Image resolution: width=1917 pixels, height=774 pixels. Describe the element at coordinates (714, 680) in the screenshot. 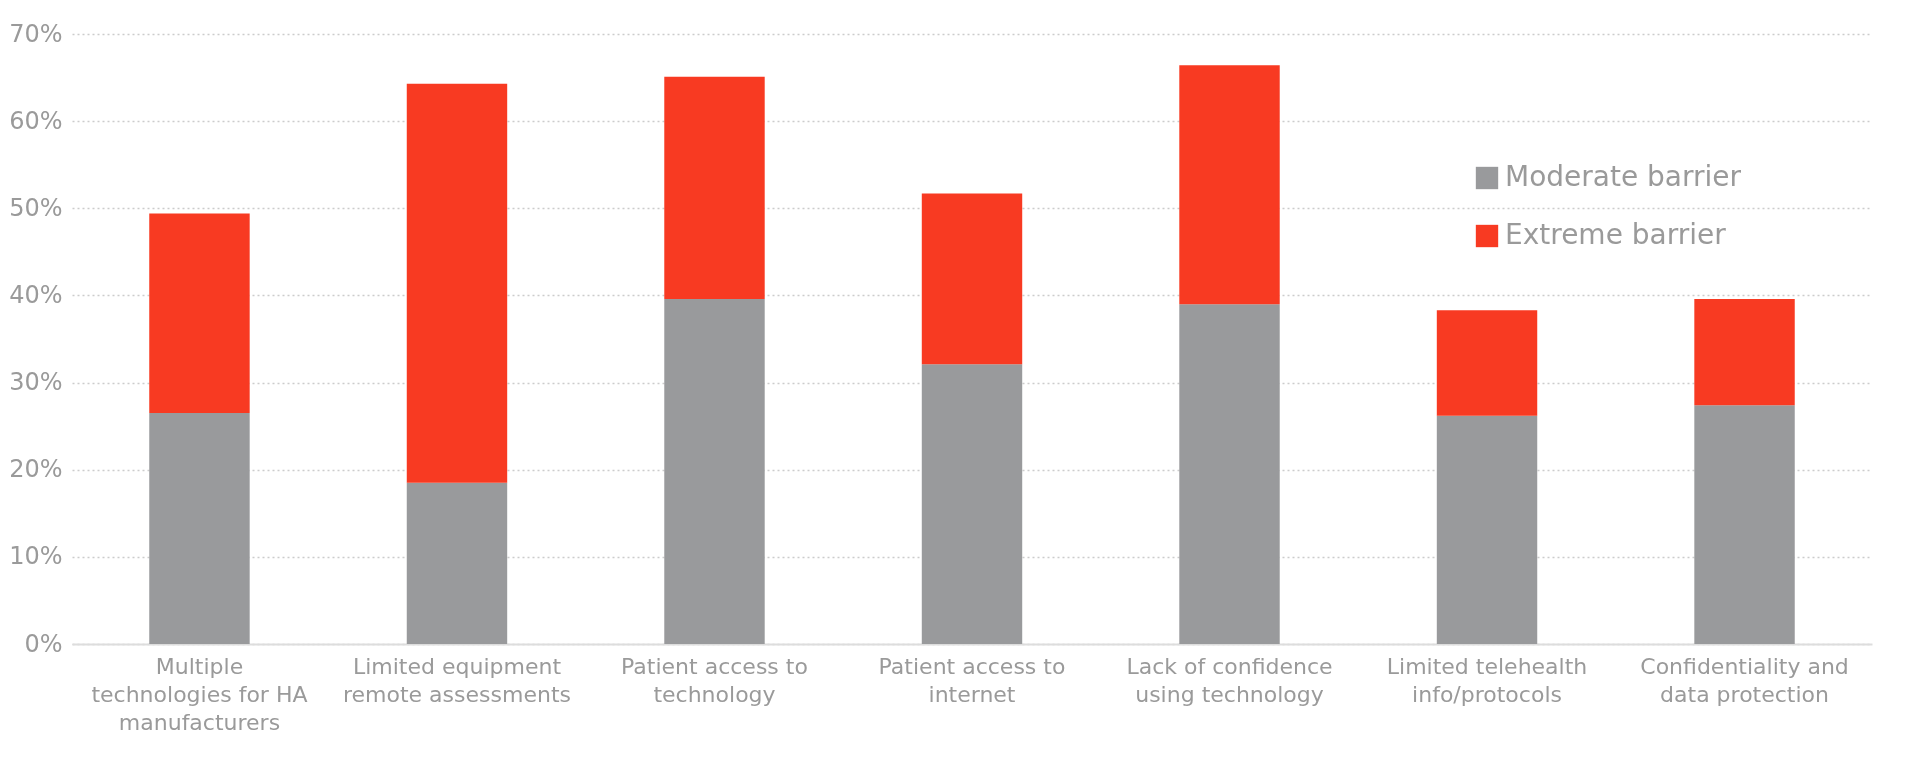

I see `x-tick-label: Patient access to technology` at that location.